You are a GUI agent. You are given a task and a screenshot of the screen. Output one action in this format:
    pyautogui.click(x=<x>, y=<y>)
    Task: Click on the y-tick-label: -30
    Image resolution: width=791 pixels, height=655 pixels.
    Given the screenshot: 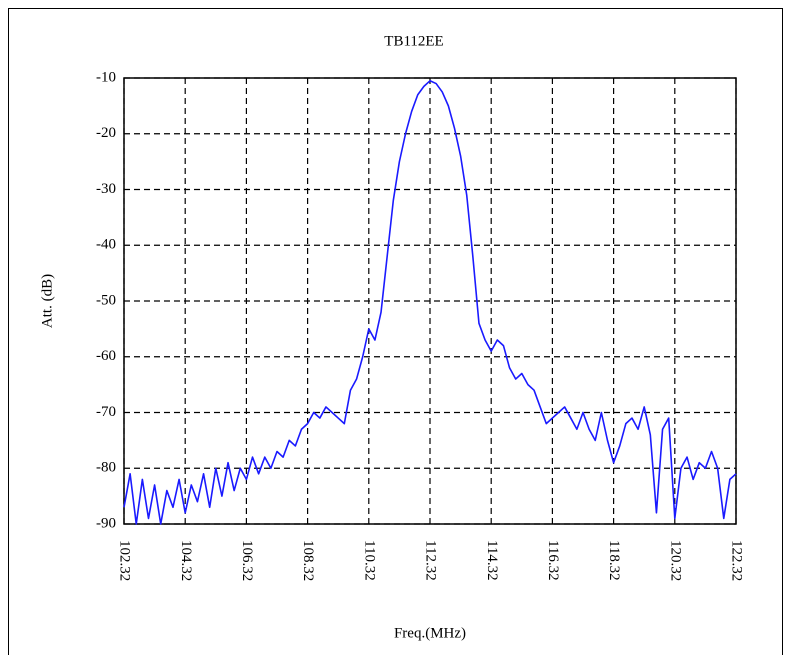 What is the action you would take?
    pyautogui.click(x=106, y=189)
    